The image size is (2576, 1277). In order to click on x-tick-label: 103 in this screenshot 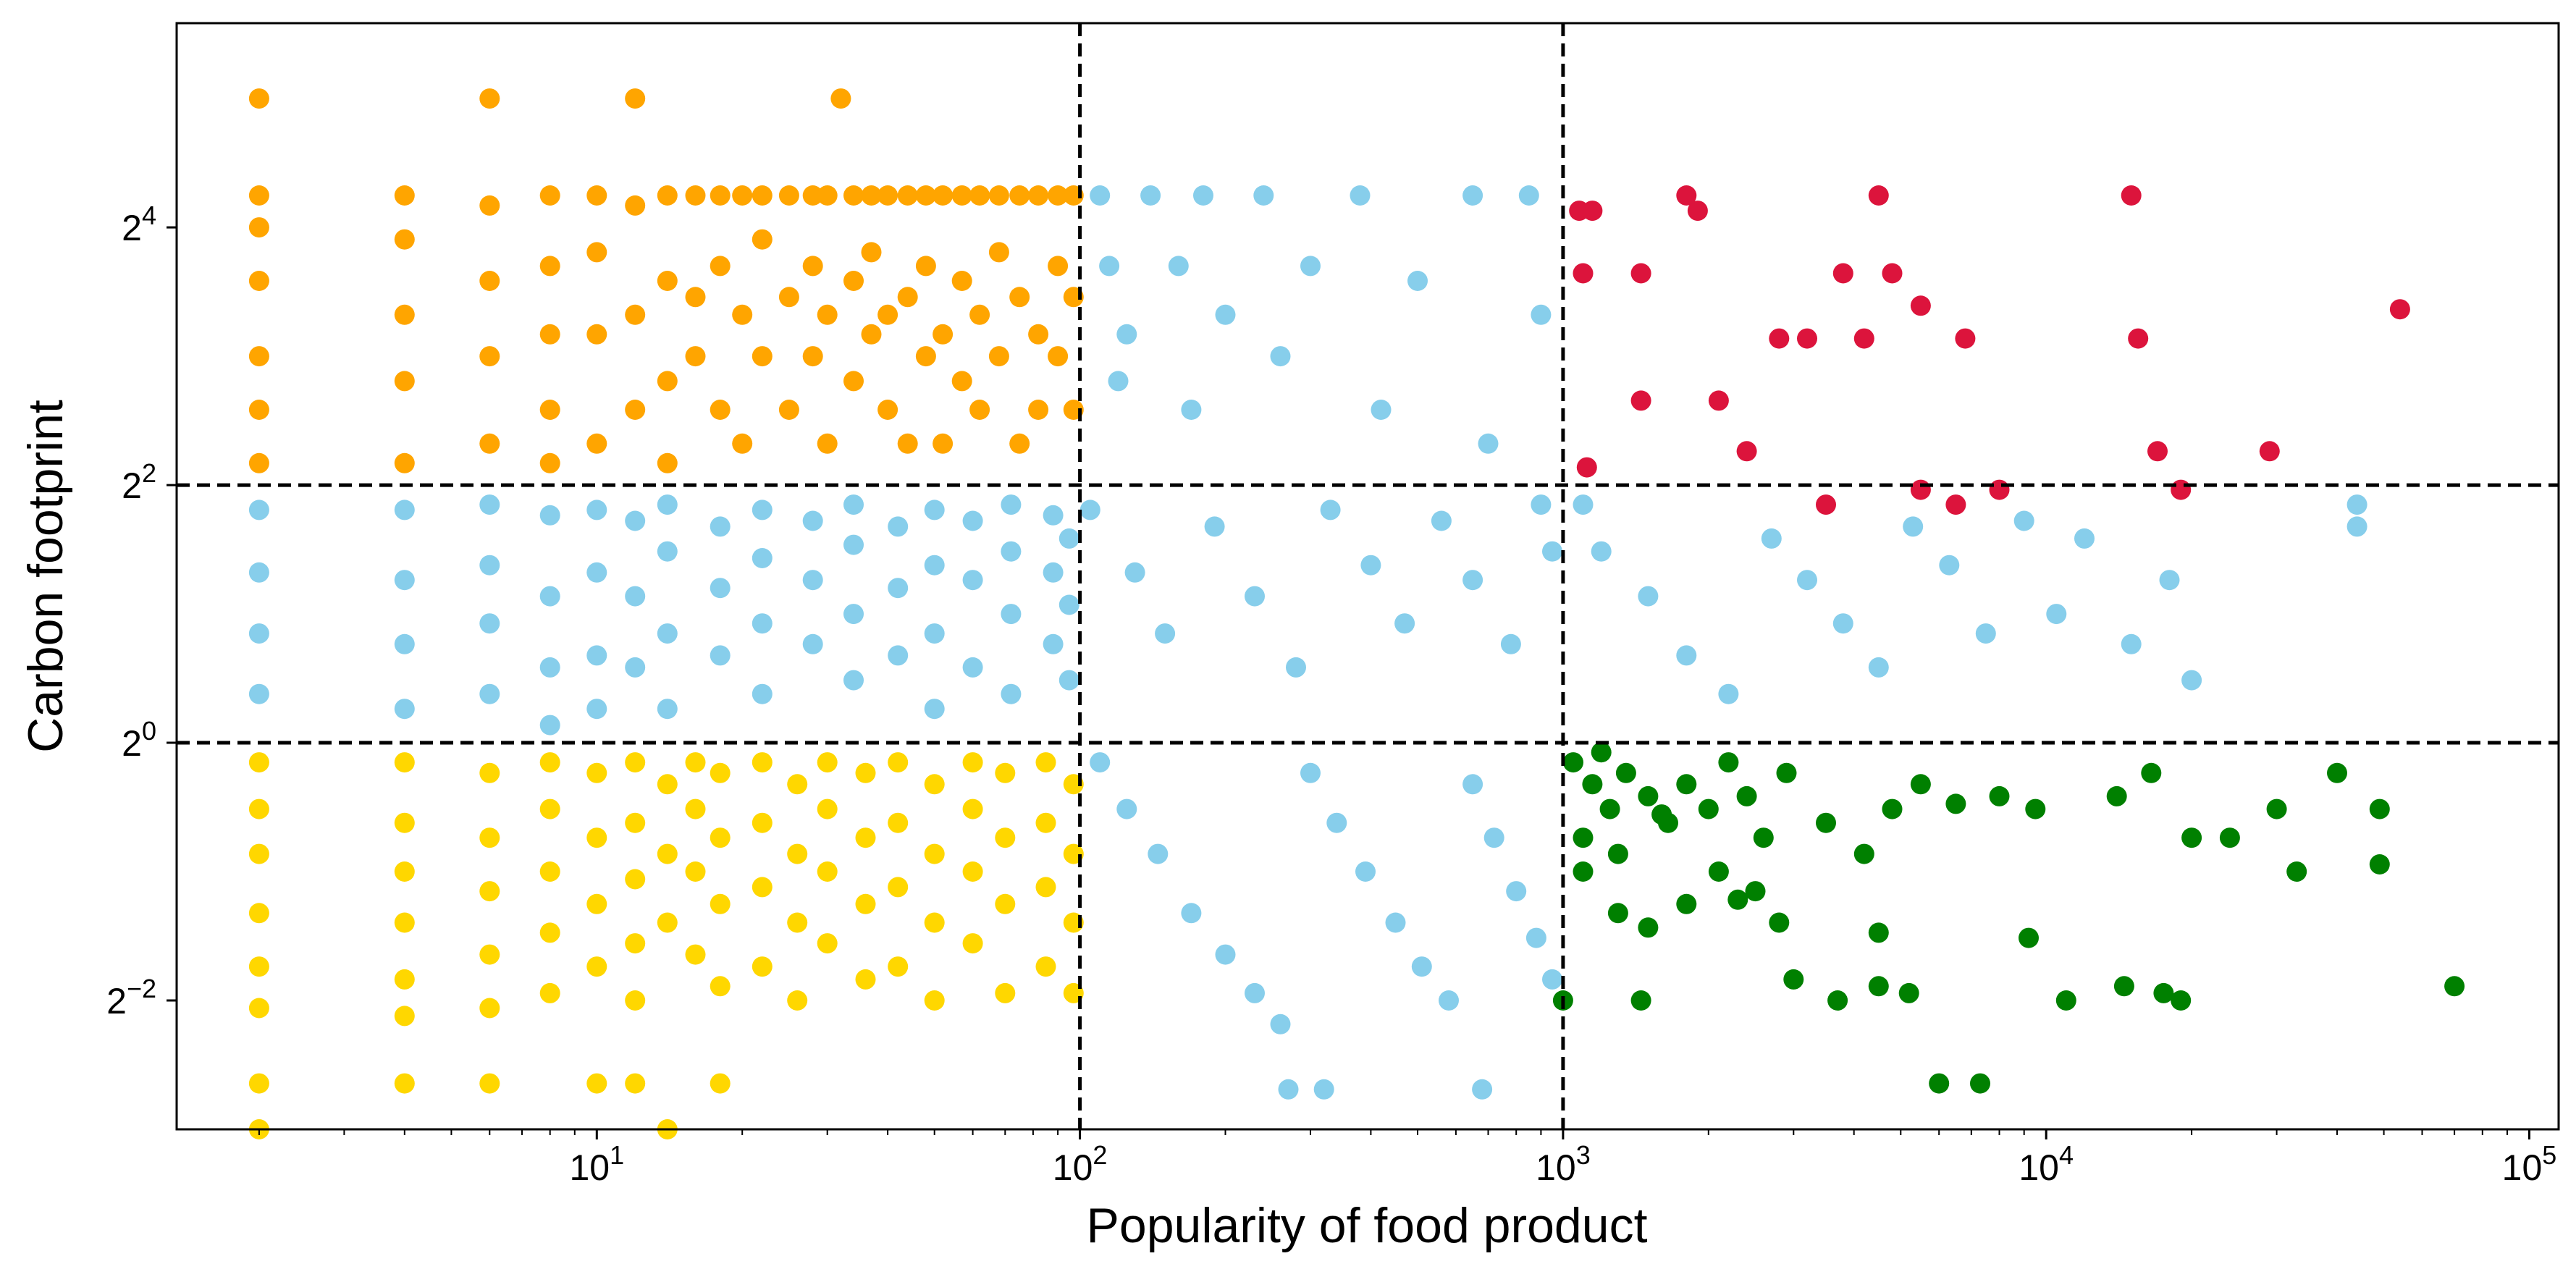, I will do `click(1563, 1164)`.